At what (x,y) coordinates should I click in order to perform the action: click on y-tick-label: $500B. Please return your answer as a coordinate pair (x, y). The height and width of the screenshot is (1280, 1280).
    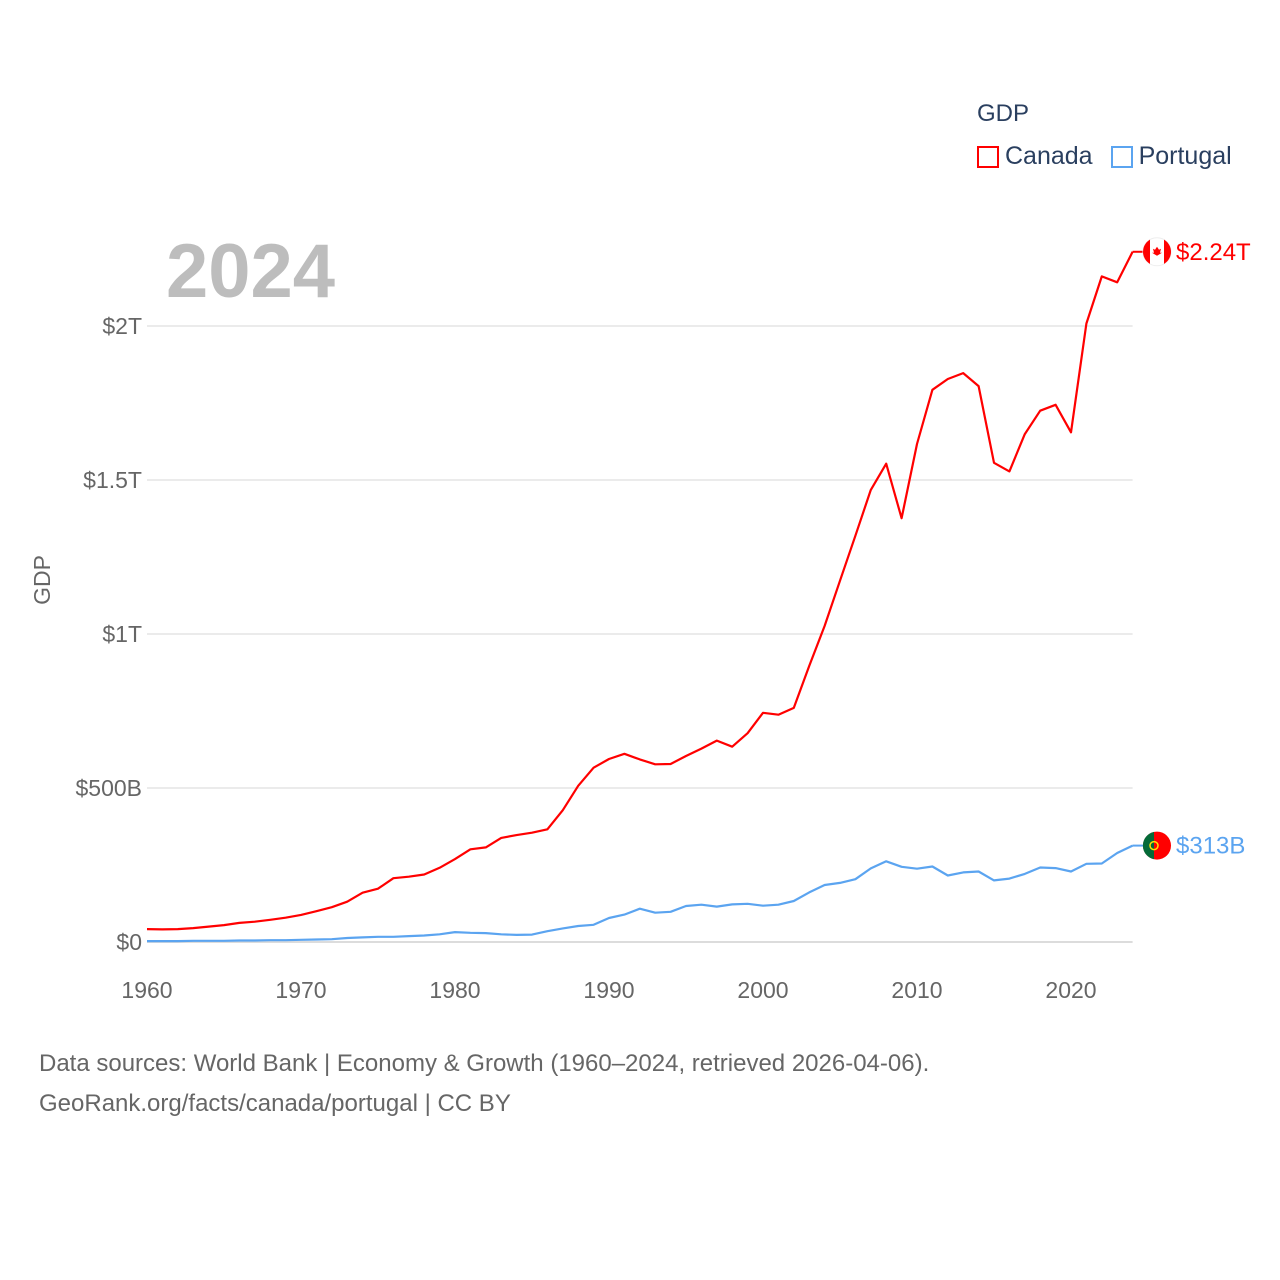
    Looking at the image, I should click on (108, 788).